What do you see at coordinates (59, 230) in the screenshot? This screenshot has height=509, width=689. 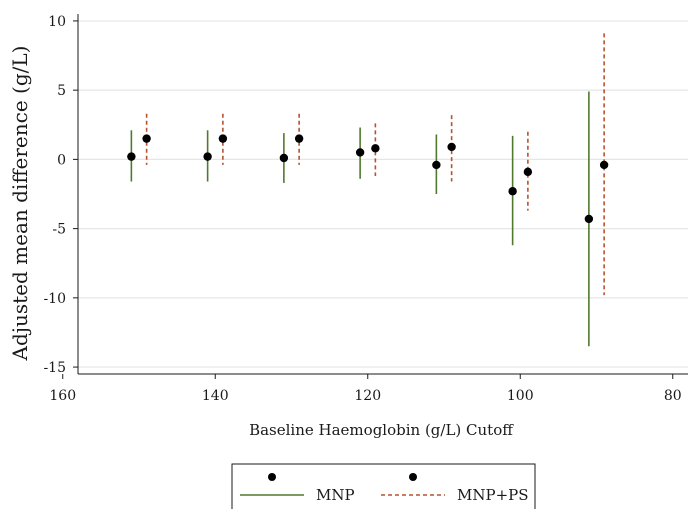 I see `y-tick-label: -5` at bounding box center [59, 230].